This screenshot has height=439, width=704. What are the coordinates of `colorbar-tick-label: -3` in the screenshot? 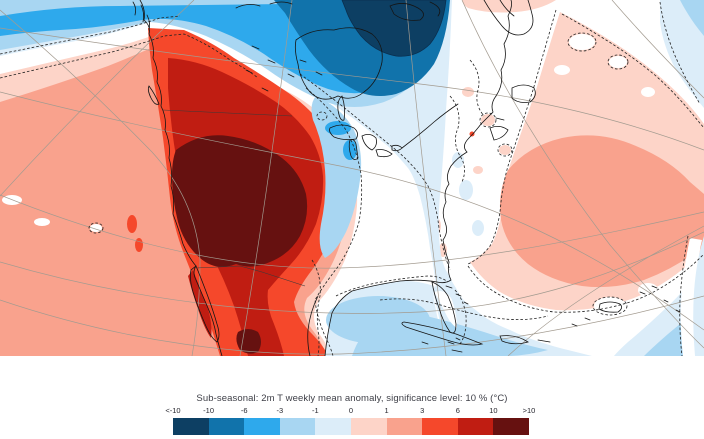 It's located at (280, 410).